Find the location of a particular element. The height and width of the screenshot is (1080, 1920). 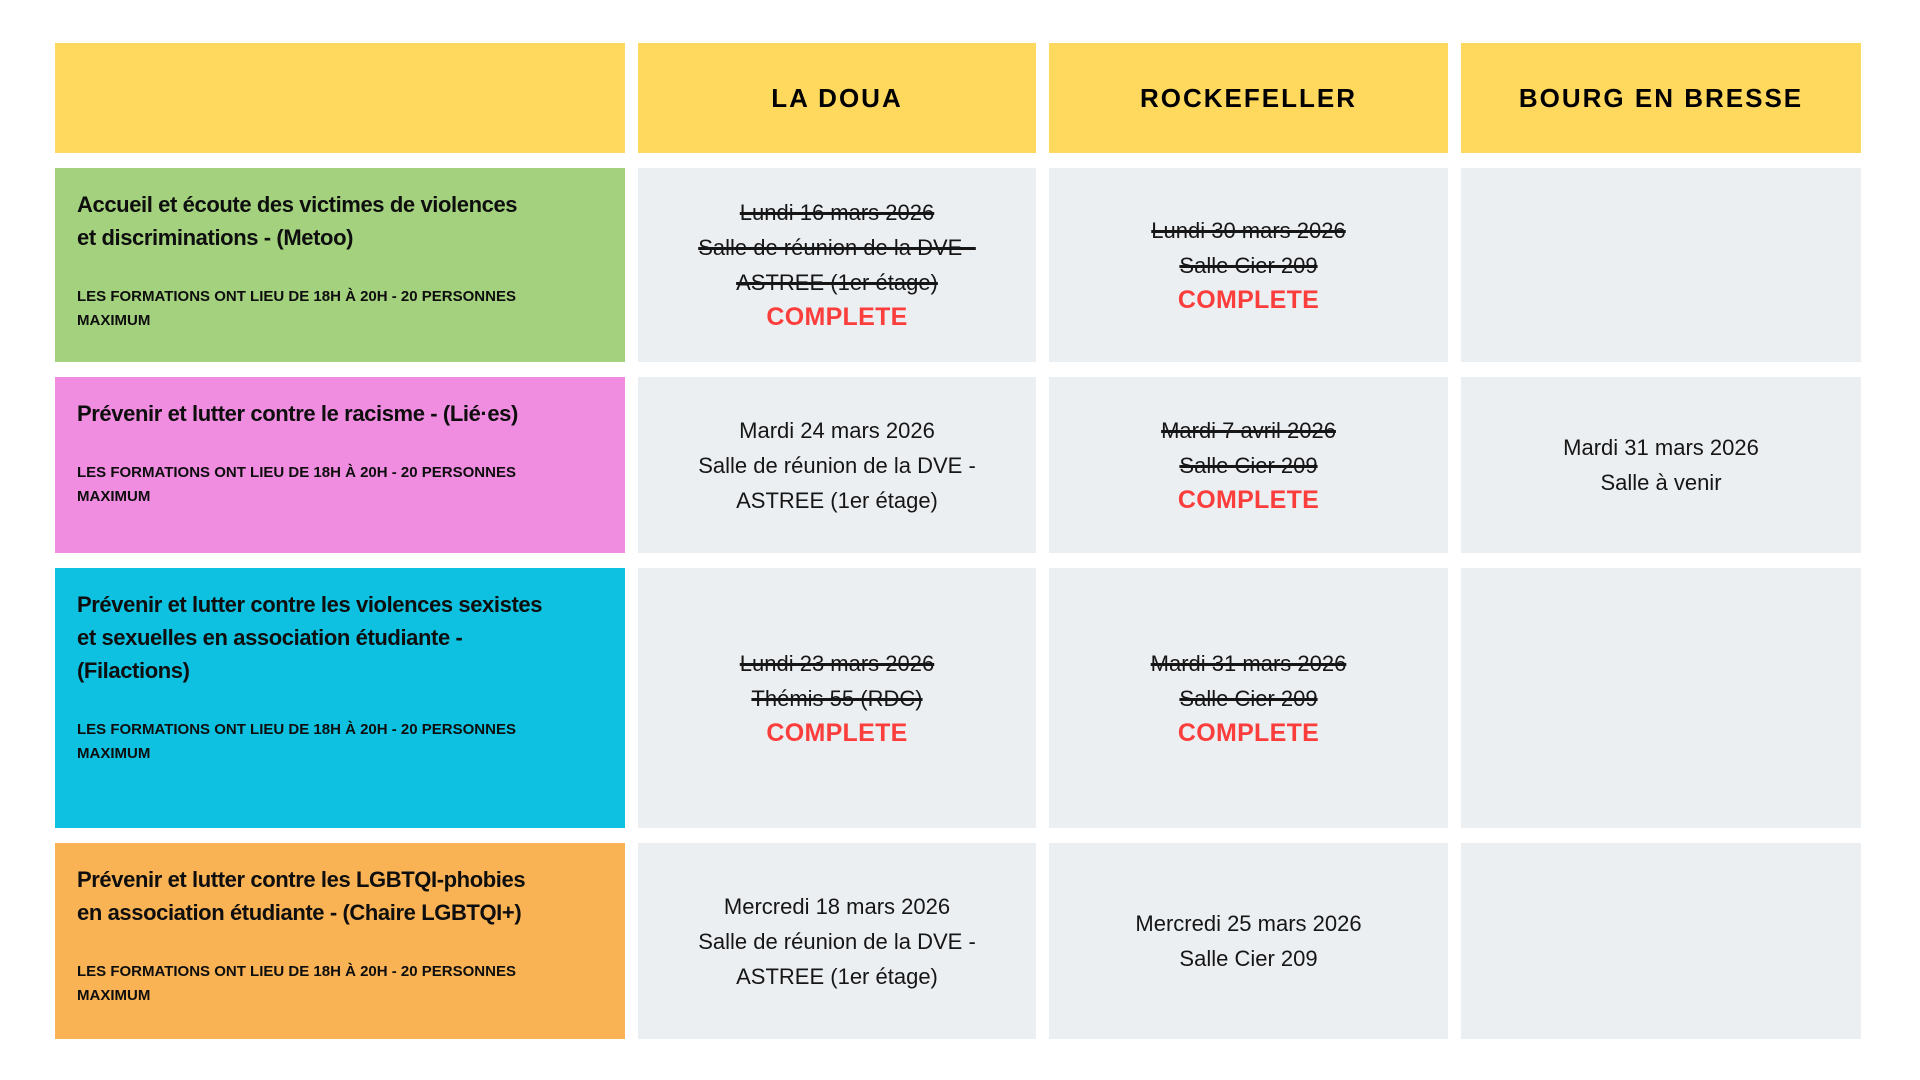

session-cell-racisme-bourg-en-bresse: Mardi 31 mars 2026 Salle à venir is located at coordinates (1661, 465).